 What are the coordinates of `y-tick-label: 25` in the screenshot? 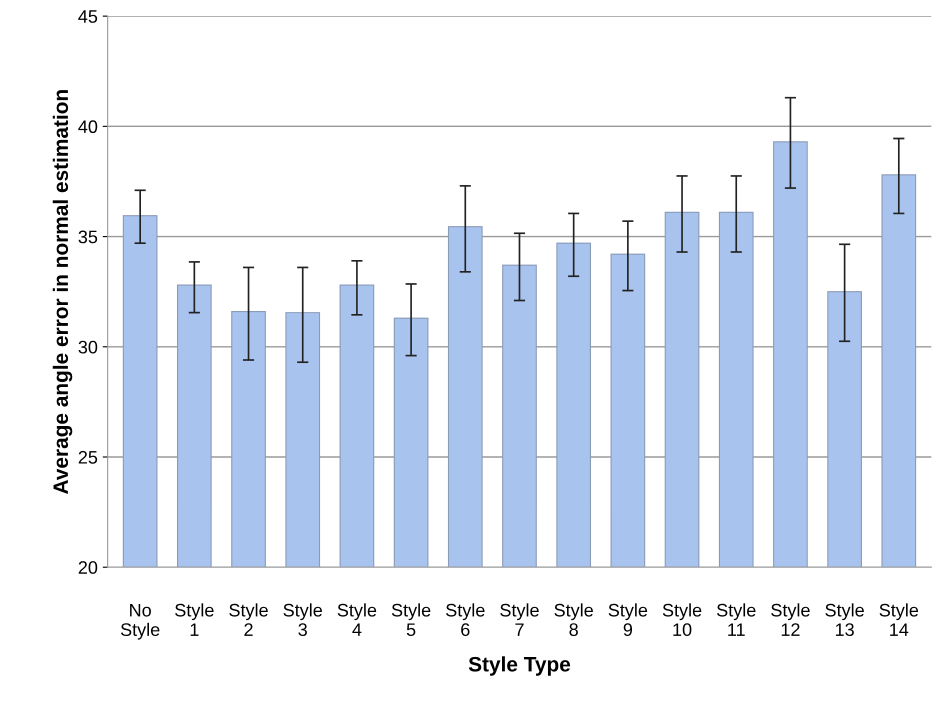 It's located at (88, 457).